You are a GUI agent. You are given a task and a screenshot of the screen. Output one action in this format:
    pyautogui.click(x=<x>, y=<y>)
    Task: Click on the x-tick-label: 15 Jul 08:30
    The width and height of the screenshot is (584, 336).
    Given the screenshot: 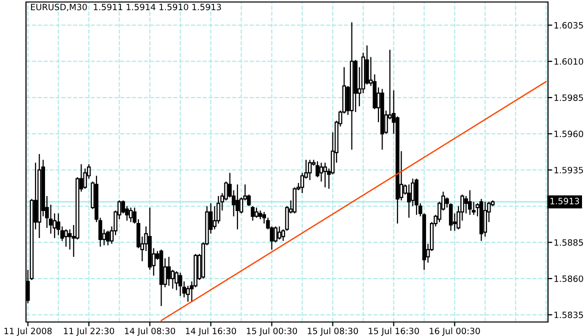 What is the action you would take?
    pyautogui.click(x=333, y=332)
    